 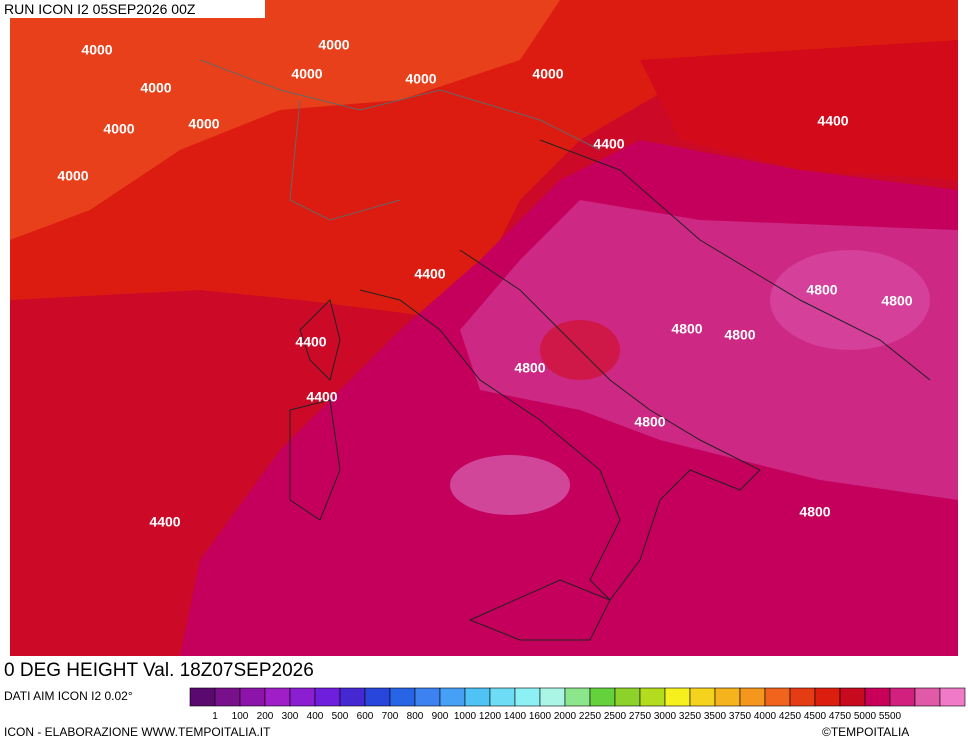 I want to click on colorbar-label: 2000, so click(x=565, y=716).